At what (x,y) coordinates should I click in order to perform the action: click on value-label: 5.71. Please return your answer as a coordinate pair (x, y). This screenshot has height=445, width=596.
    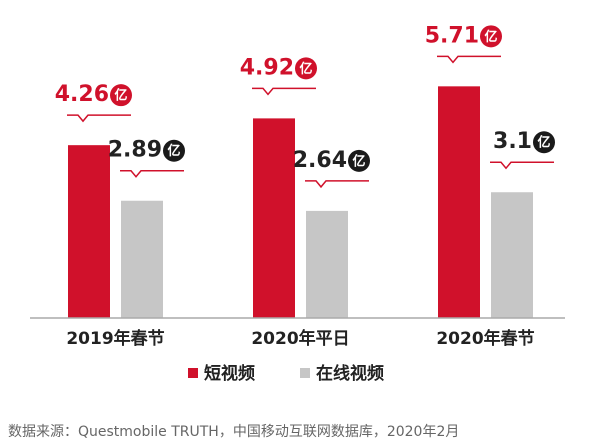
    Looking at the image, I should click on (452, 35).